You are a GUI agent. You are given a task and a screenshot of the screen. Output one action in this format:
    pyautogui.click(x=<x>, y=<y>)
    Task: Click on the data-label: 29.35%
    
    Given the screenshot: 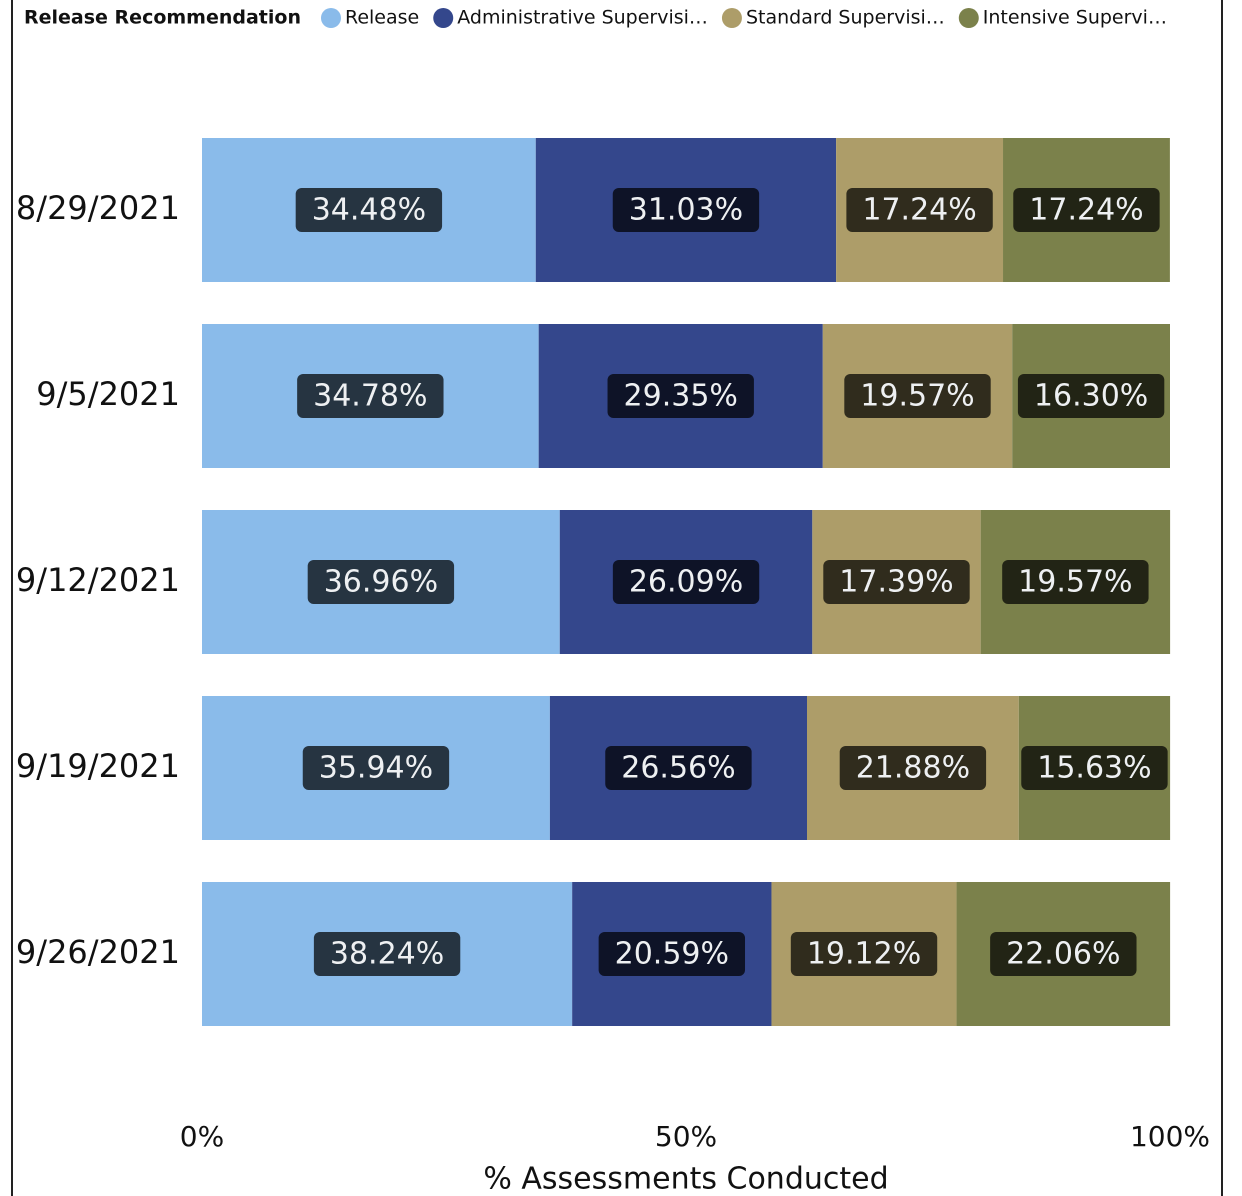 What is the action you would take?
    pyautogui.click(x=681, y=396)
    